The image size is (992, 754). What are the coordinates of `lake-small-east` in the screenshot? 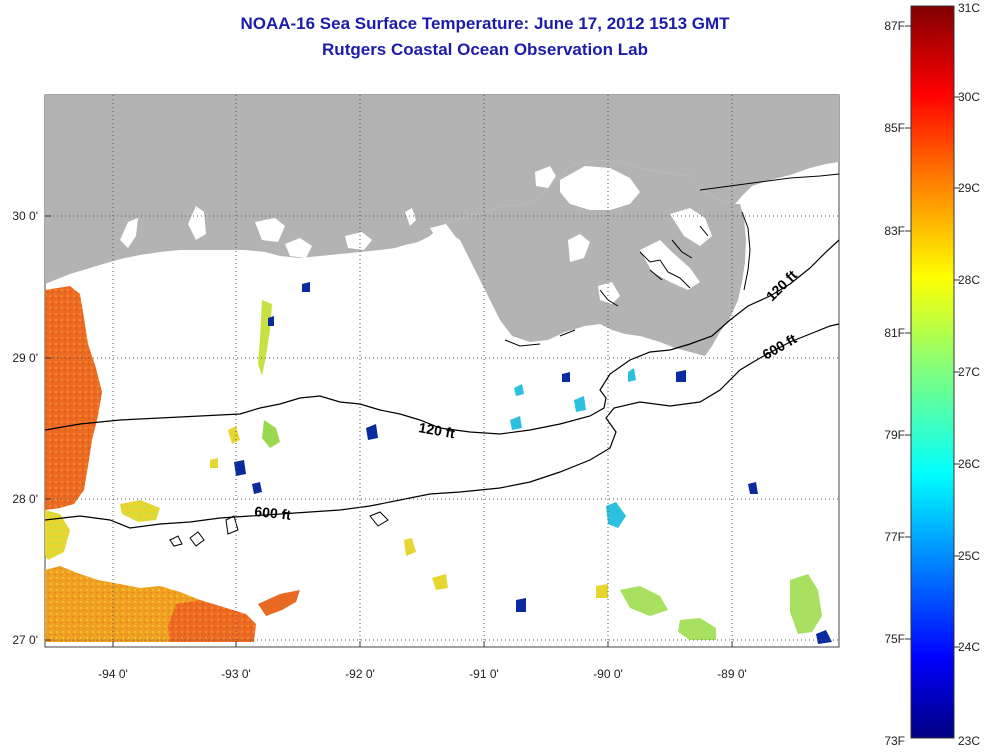 It's located at (545, 177).